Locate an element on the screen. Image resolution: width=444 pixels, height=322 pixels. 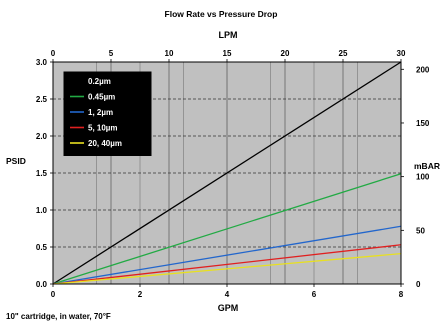
x-bottom-tick-label: 2 is located at coordinates (140, 294).